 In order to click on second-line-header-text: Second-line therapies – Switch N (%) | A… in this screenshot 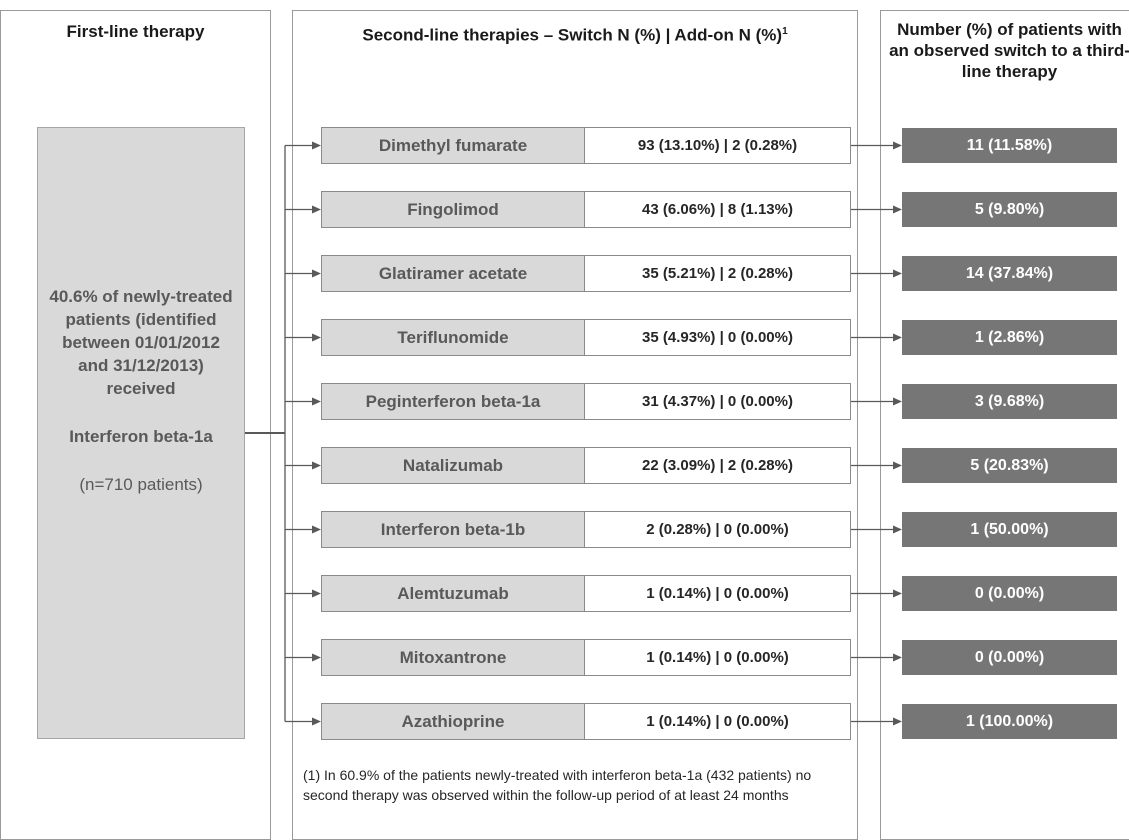, I will do `click(572, 35)`.